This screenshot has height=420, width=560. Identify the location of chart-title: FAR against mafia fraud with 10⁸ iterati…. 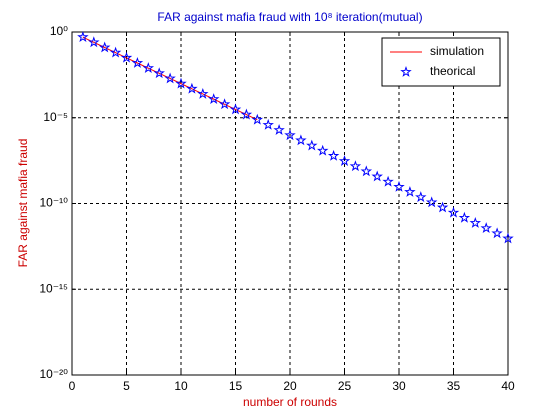
(289, 17).